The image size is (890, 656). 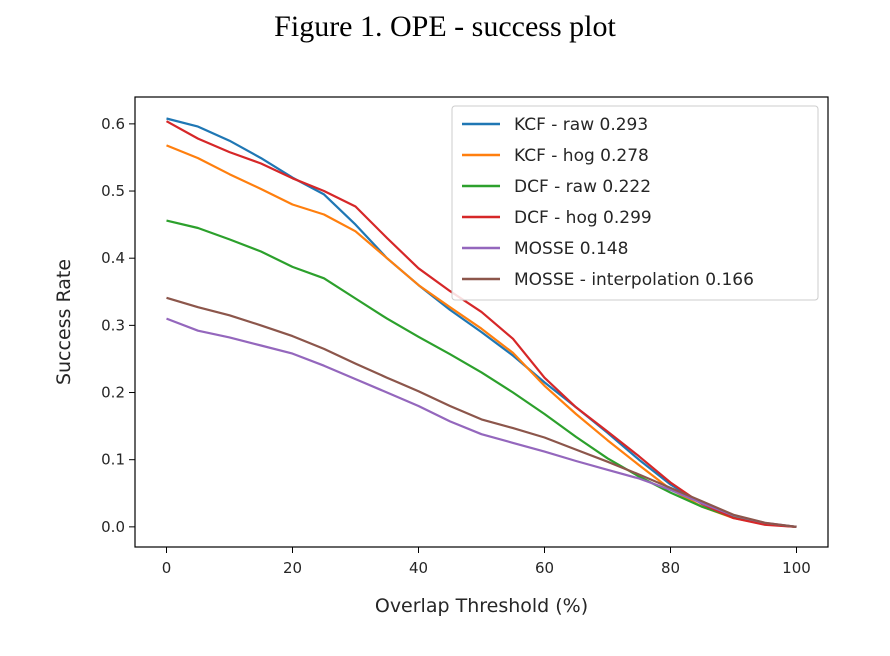 I want to click on x-tick-label: 100, so click(x=796, y=568).